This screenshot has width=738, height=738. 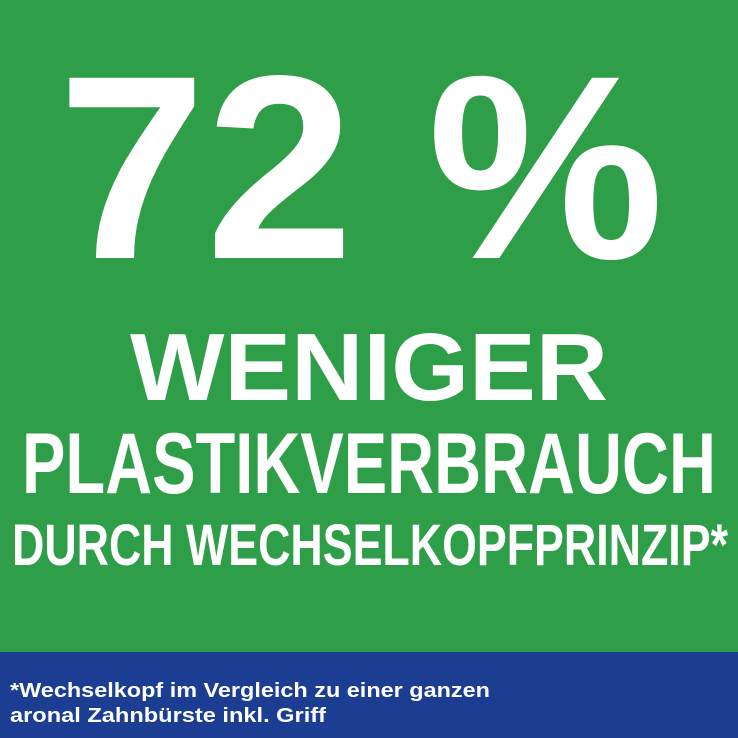 I want to click on headline-line: WENIGER, so click(x=369, y=367).